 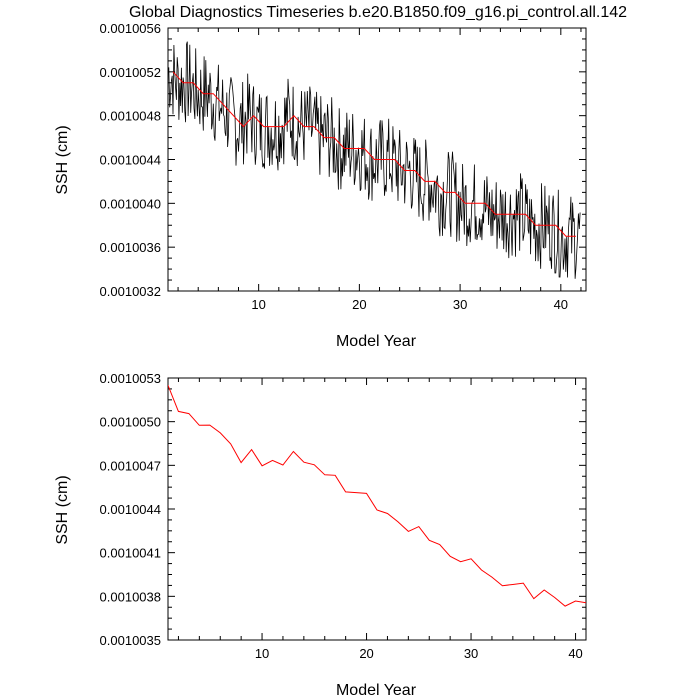 I want to click on bottom-y-tick-label: 0.0010035, so click(x=130, y=640).